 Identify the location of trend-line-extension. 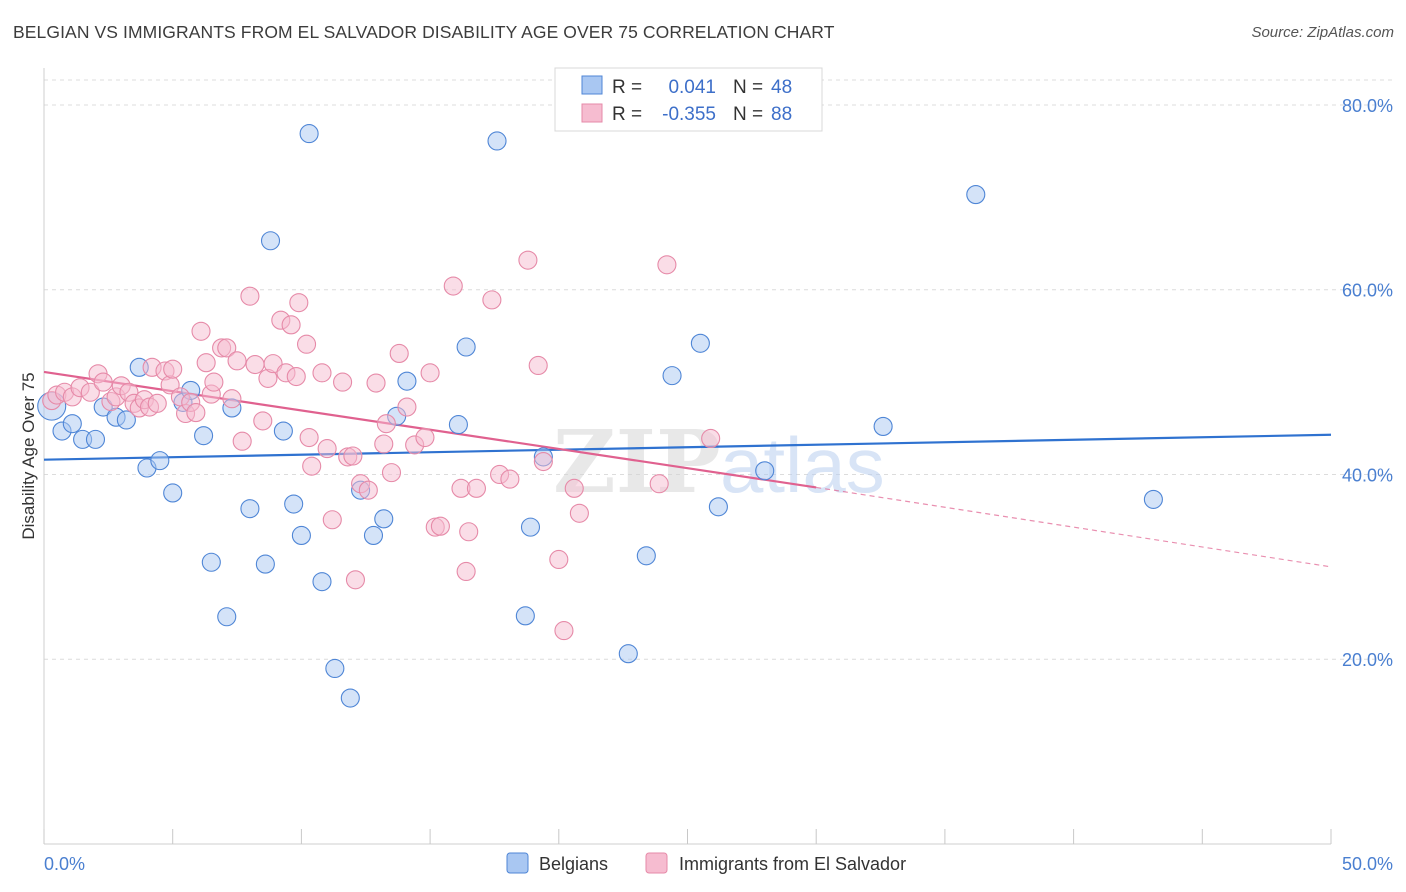
(1074, 527).